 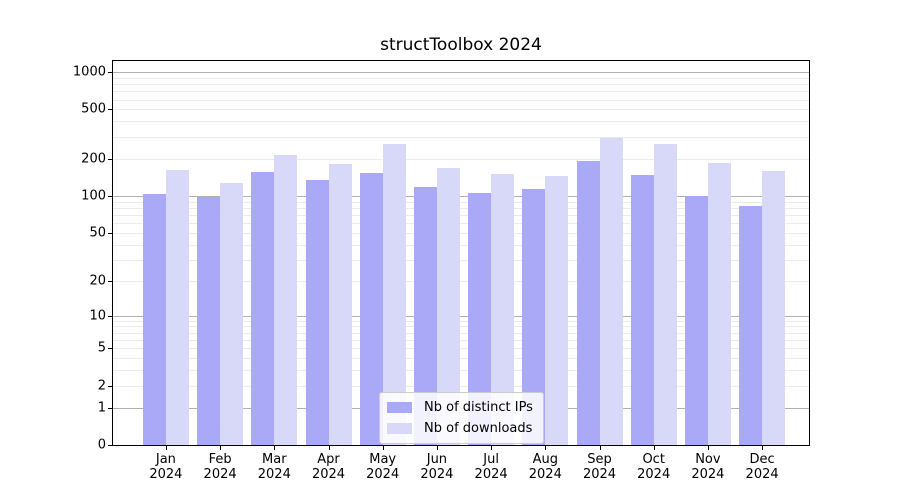 What do you see at coordinates (209, 320) in the screenshot?
I see `bar-distinct-ips-feb` at bounding box center [209, 320].